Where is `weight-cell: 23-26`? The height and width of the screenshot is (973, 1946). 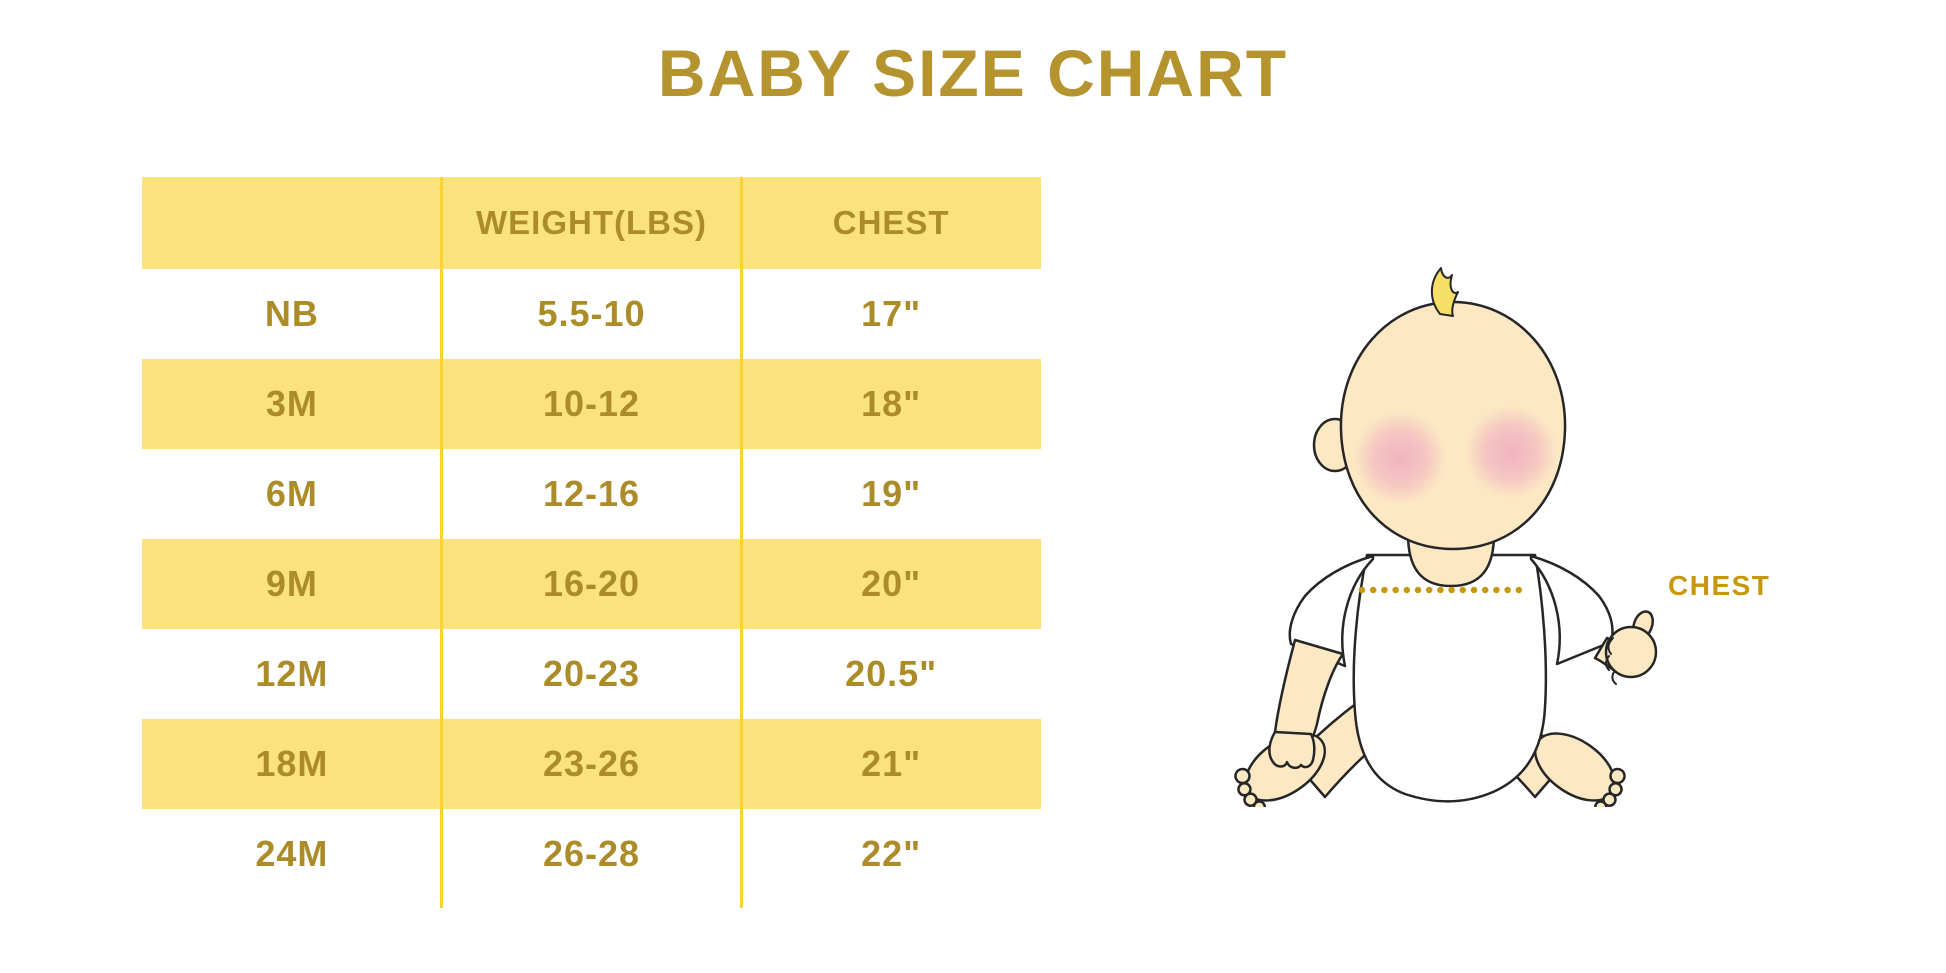 weight-cell: 23-26 is located at coordinates (591, 763).